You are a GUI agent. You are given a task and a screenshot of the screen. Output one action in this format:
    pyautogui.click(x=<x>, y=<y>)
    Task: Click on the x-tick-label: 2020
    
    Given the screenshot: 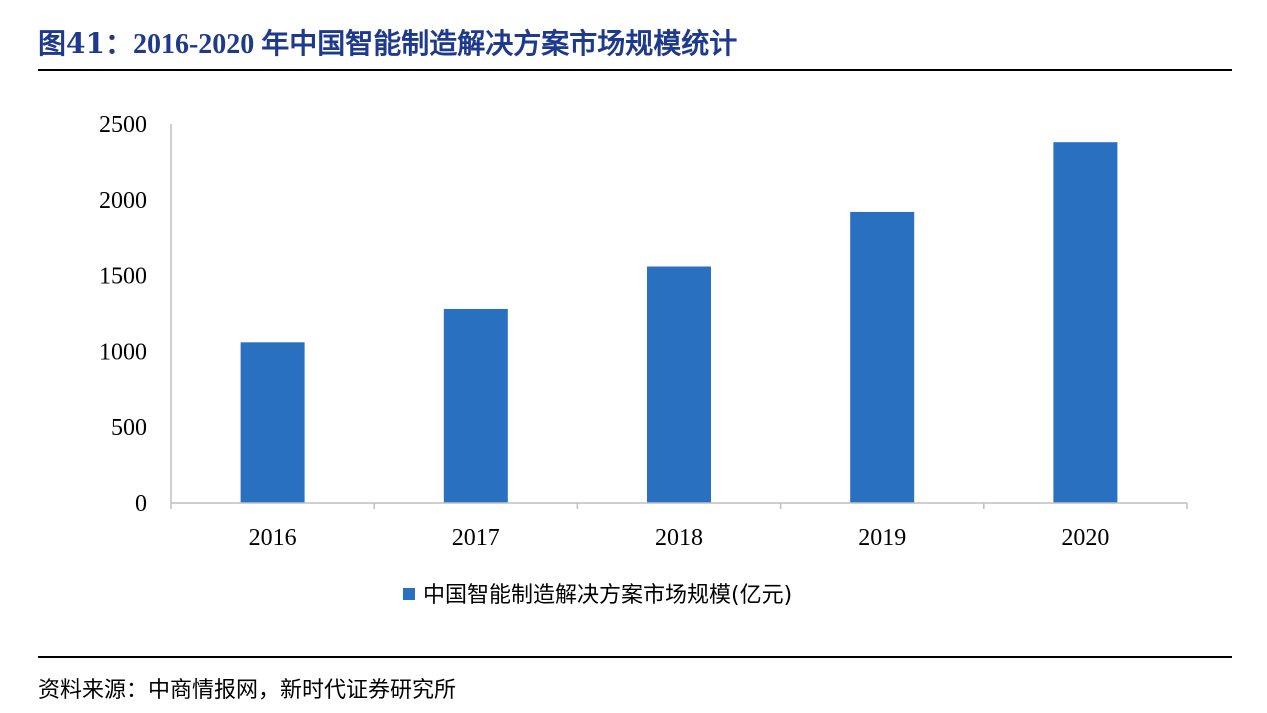 What is the action you would take?
    pyautogui.click(x=1085, y=538)
    